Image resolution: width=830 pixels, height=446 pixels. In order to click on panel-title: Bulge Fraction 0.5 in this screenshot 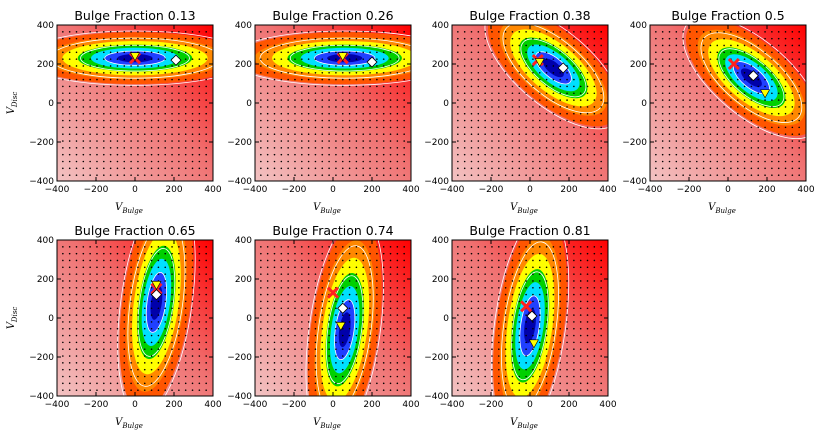, I will do `click(727, 15)`.